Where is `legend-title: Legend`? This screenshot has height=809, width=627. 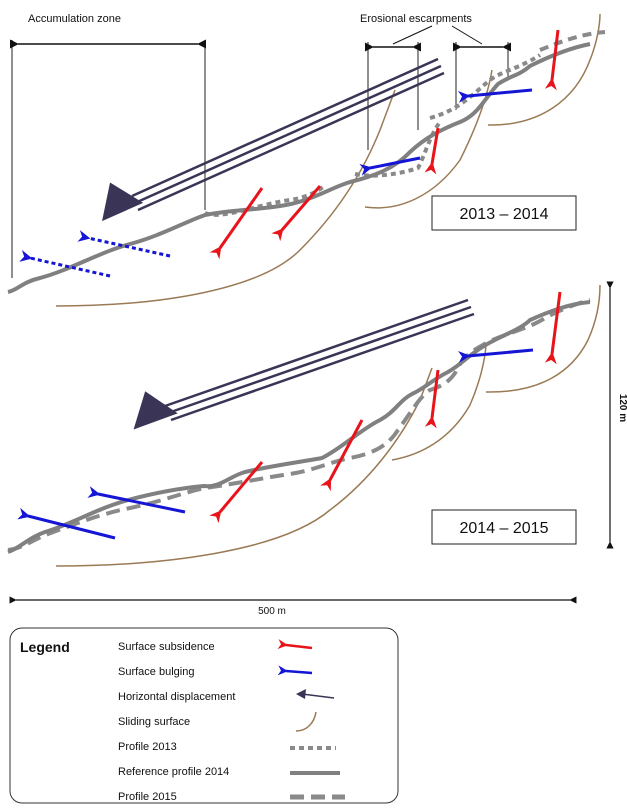
legend-title: Legend is located at coordinates (45, 647).